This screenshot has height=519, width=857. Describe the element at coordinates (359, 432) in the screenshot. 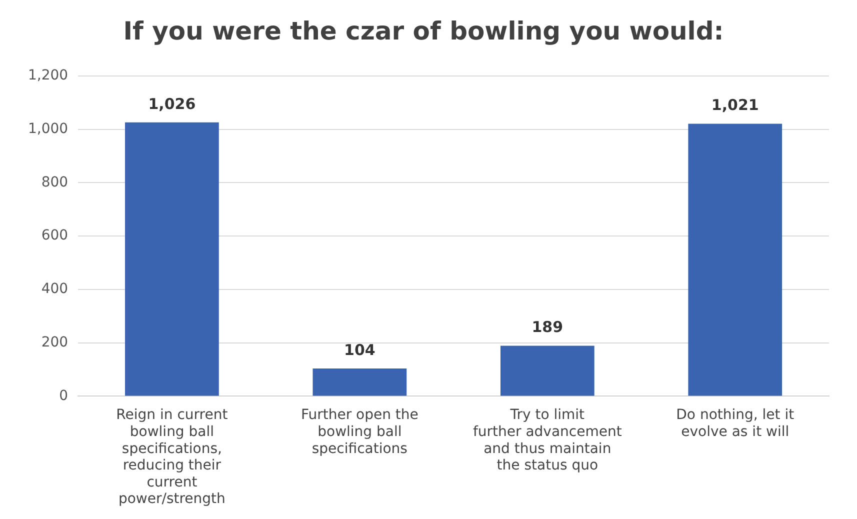

I see `x-tick-label: Further open the bowling ball specifications` at that location.